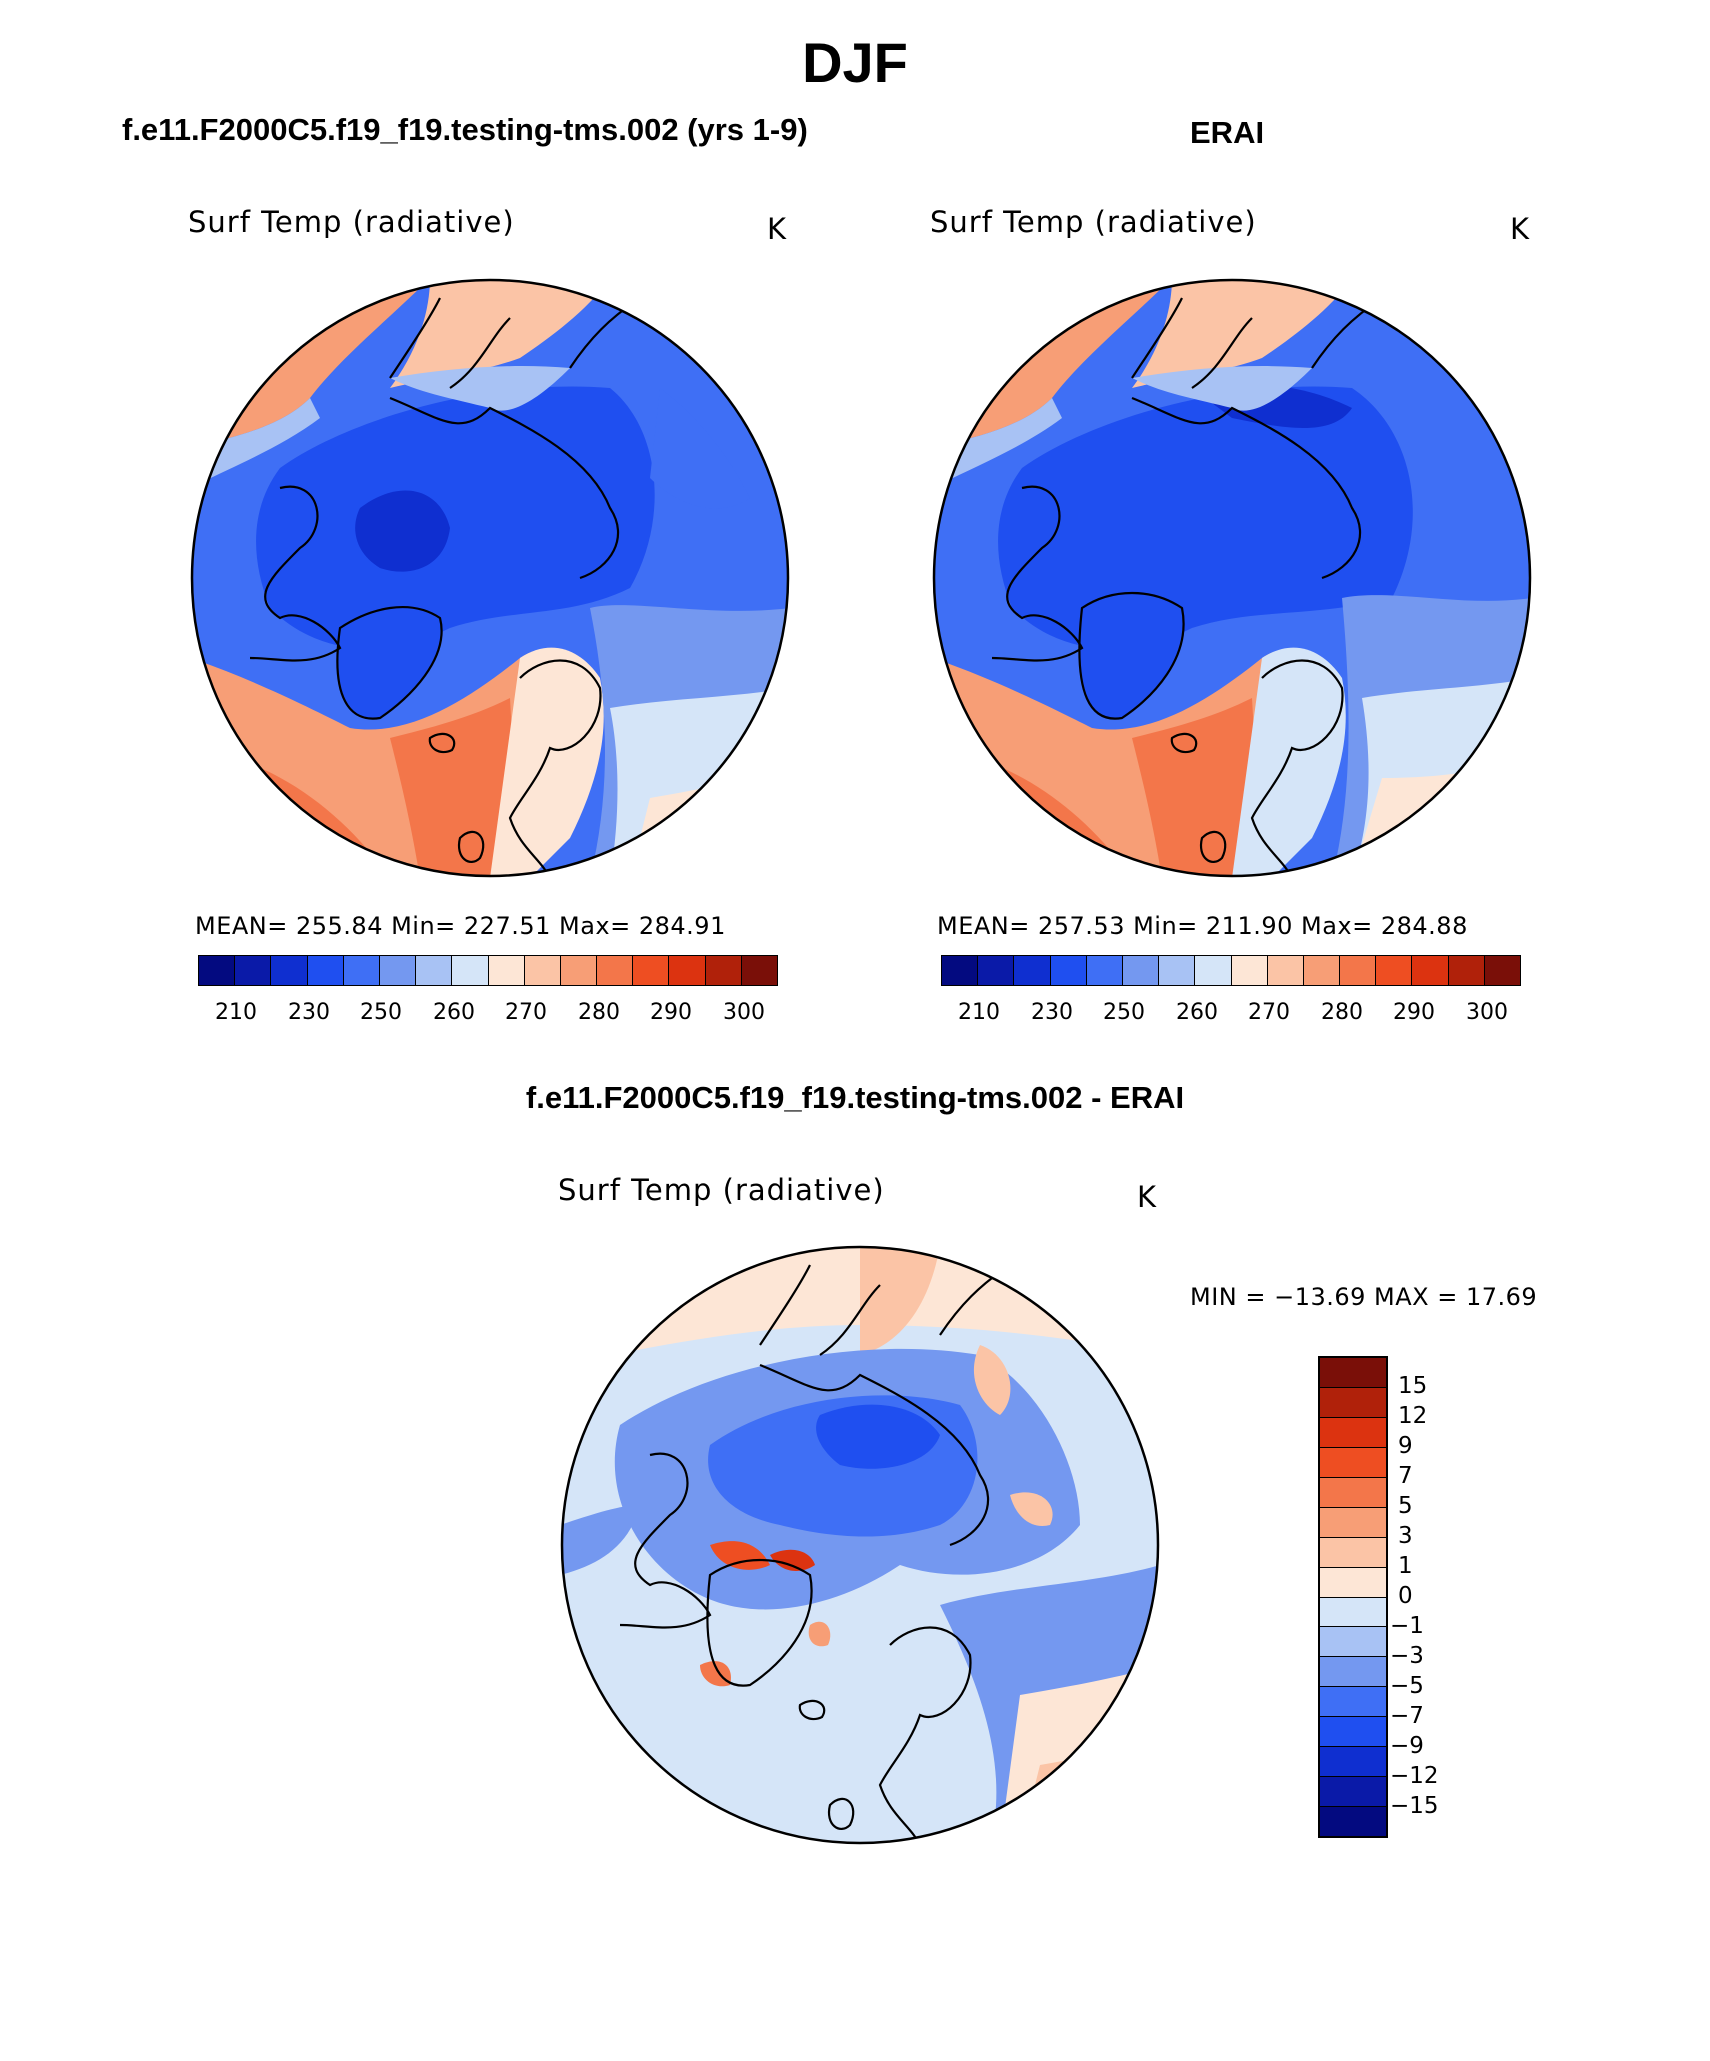 The width and height of the screenshot is (1710, 2061). Describe the element at coordinates (812, 1710) in the screenshot. I see `diff-coastline-iceland` at that location.